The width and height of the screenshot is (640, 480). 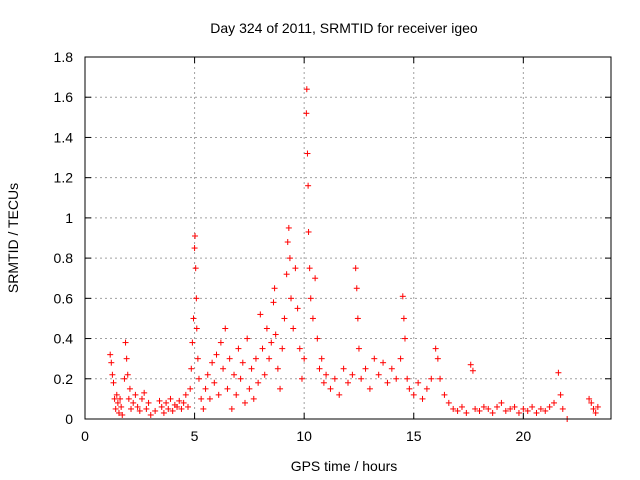 What do you see at coordinates (13, 238) in the screenshot?
I see `y-axis-label: SRMTID / TECUs` at bounding box center [13, 238].